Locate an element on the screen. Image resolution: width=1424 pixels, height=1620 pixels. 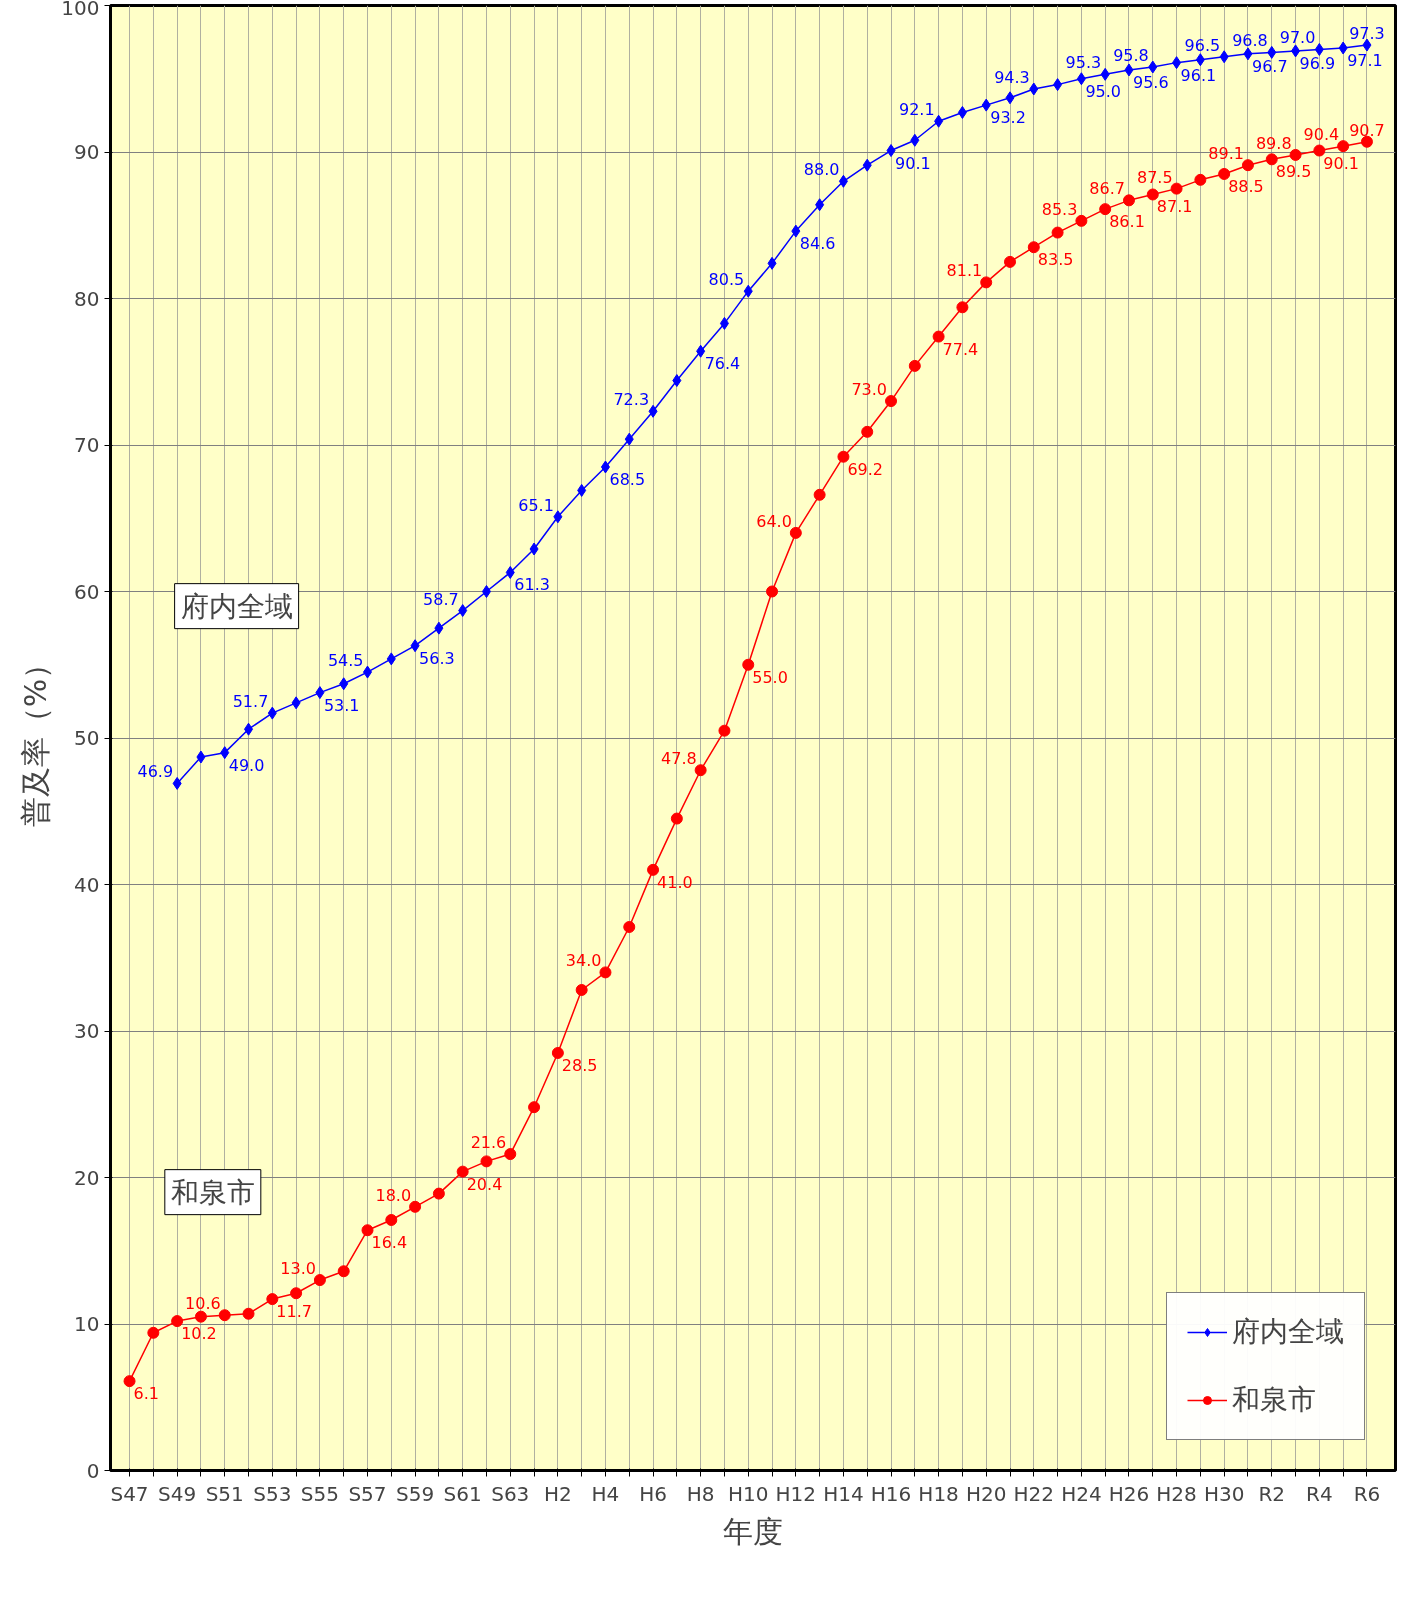
legend-label: 和泉市 is located at coordinates (1274, 1400).